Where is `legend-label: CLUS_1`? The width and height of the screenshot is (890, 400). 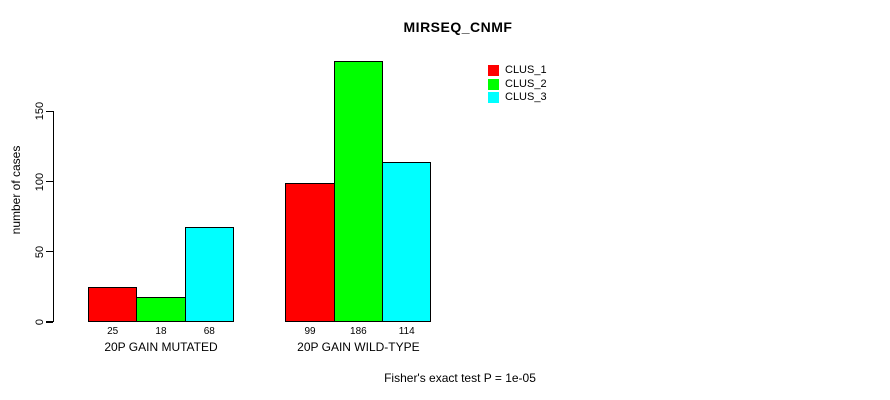
legend-label: CLUS_1 is located at coordinates (526, 70).